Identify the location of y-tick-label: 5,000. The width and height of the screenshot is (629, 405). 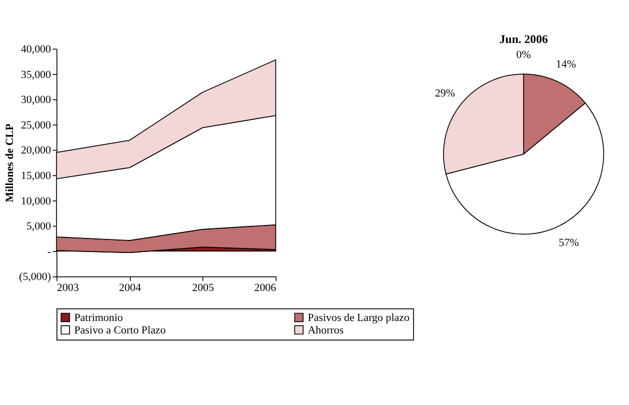
(39, 226).